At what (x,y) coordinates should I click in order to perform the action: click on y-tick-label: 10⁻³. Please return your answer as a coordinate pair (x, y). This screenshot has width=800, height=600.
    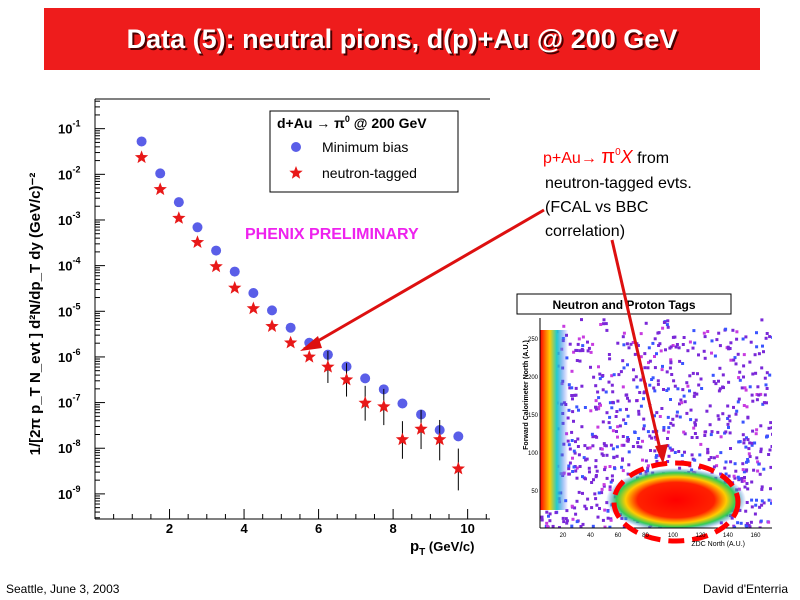
    Looking at the image, I should click on (69, 219).